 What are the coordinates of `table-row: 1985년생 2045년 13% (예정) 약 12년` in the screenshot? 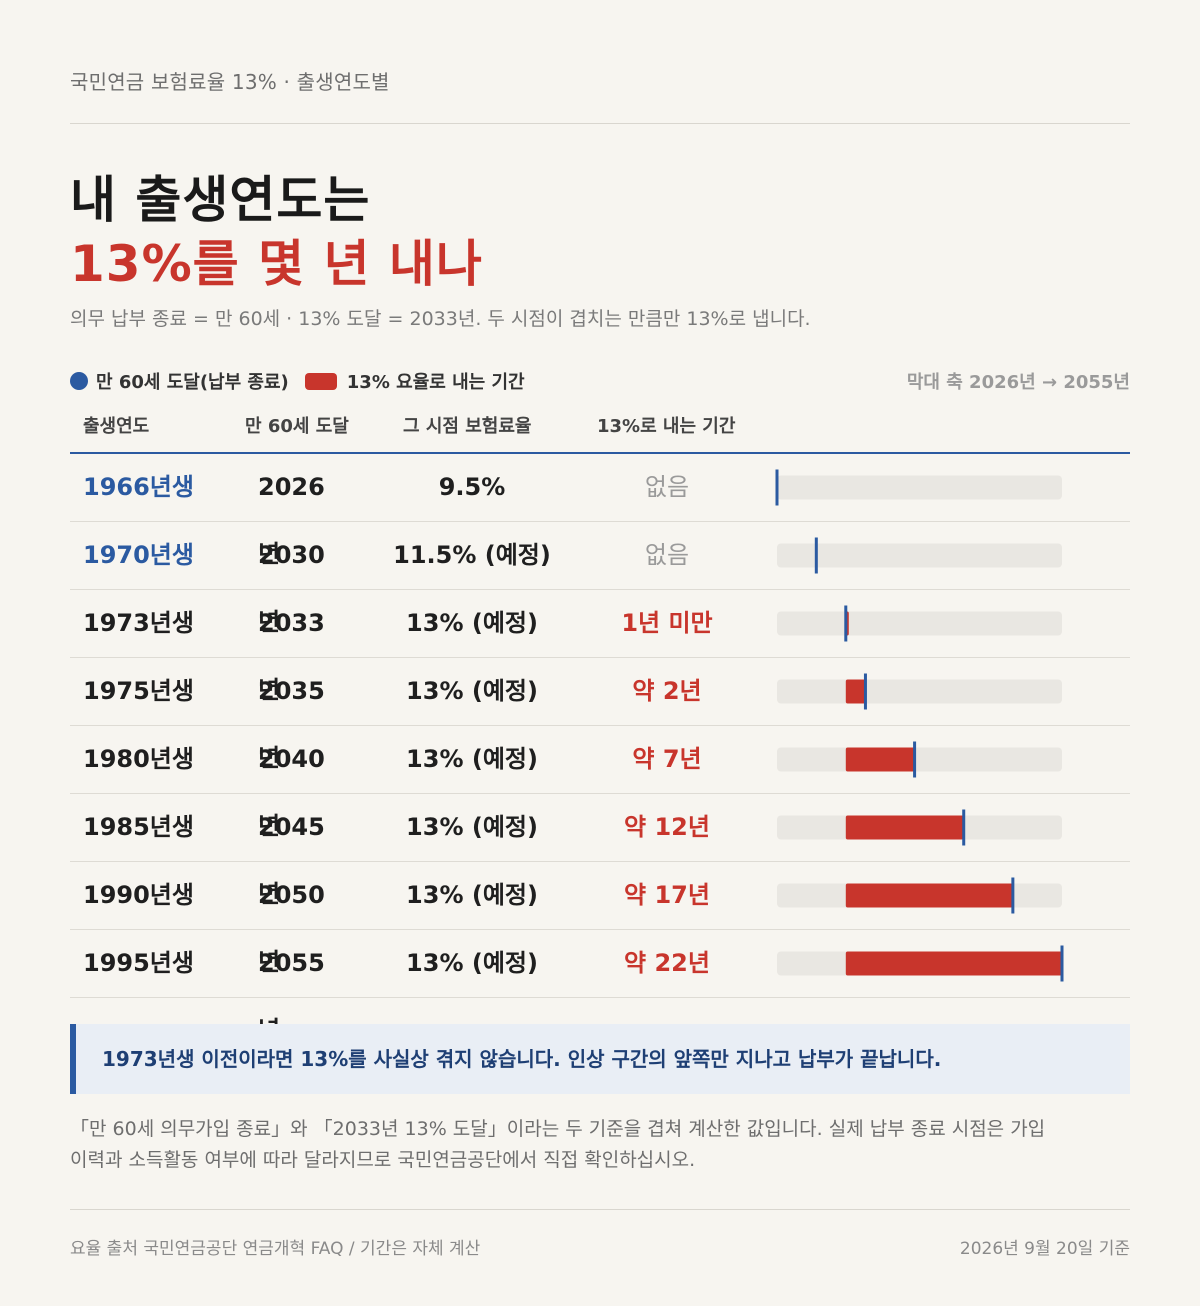 It's located at (600, 851).